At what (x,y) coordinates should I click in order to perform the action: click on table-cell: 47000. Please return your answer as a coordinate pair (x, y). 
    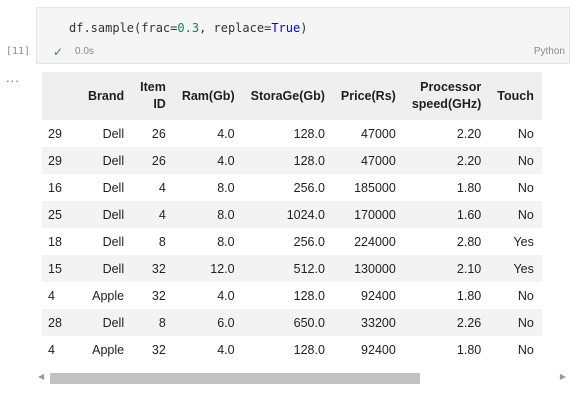
    Looking at the image, I should click on (378, 160).